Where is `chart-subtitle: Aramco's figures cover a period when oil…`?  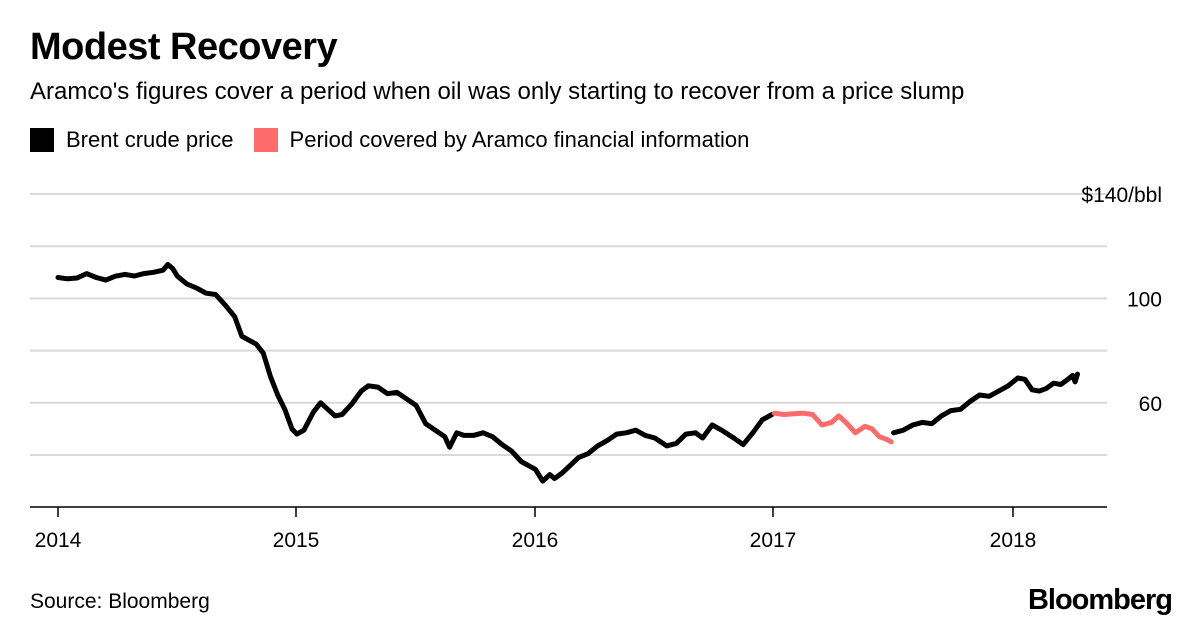
chart-subtitle: Aramco's figures cover a period when oil… is located at coordinates (497, 91).